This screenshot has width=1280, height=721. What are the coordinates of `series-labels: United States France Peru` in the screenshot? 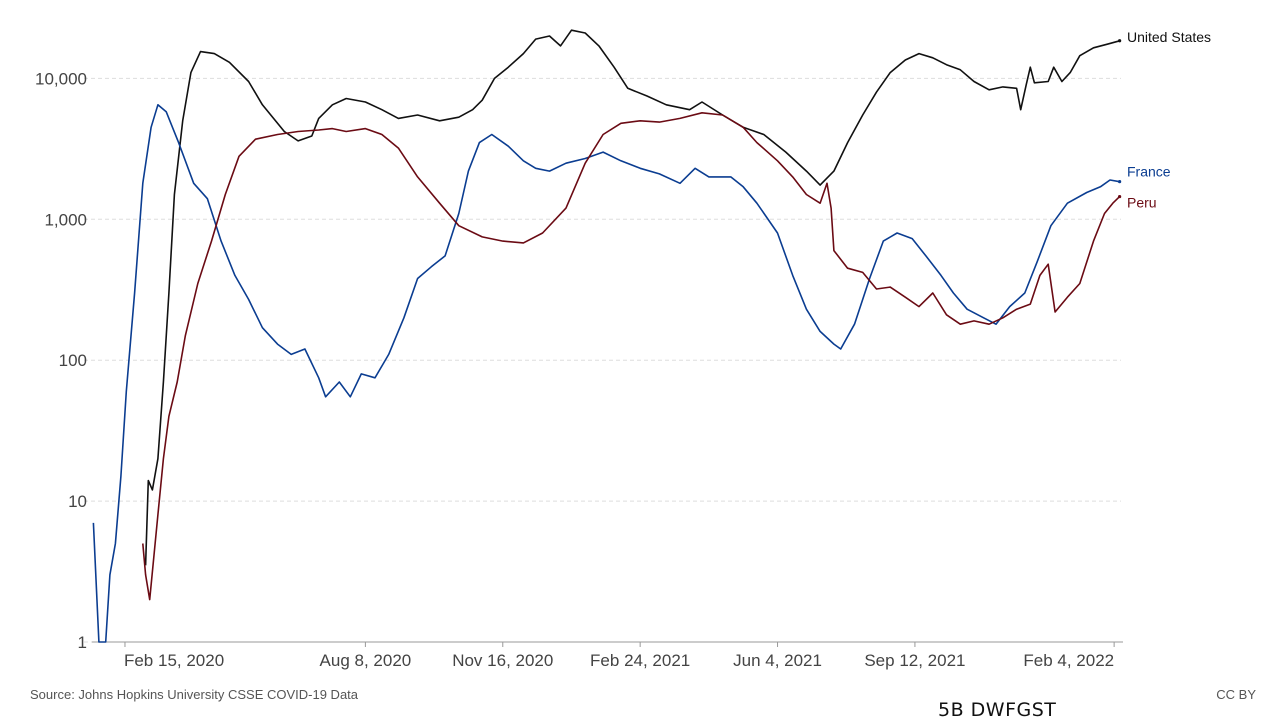 It's located at (1169, 120).